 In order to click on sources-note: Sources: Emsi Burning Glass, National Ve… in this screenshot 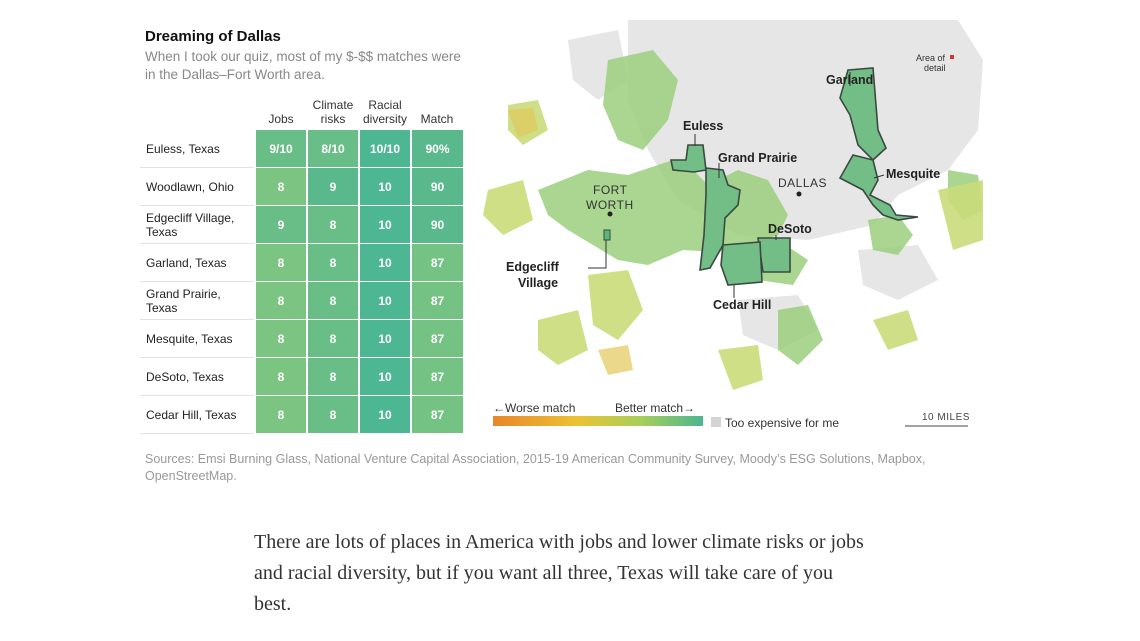, I will do `click(535, 467)`.